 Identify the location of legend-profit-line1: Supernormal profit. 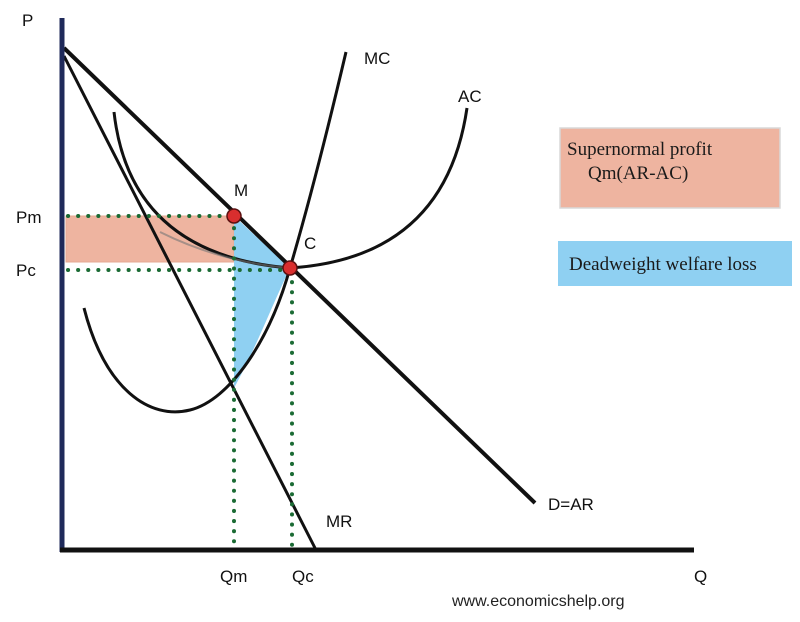
(640, 149).